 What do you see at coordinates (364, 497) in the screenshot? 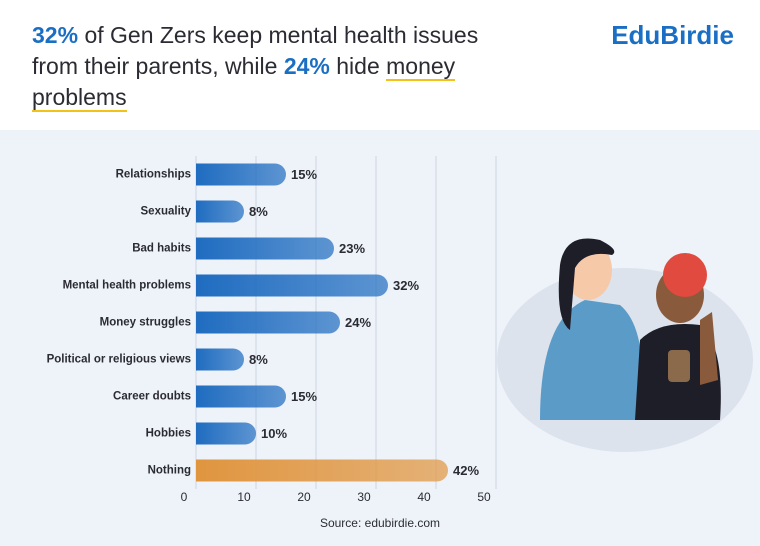
I see `x-tick-label: 30` at bounding box center [364, 497].